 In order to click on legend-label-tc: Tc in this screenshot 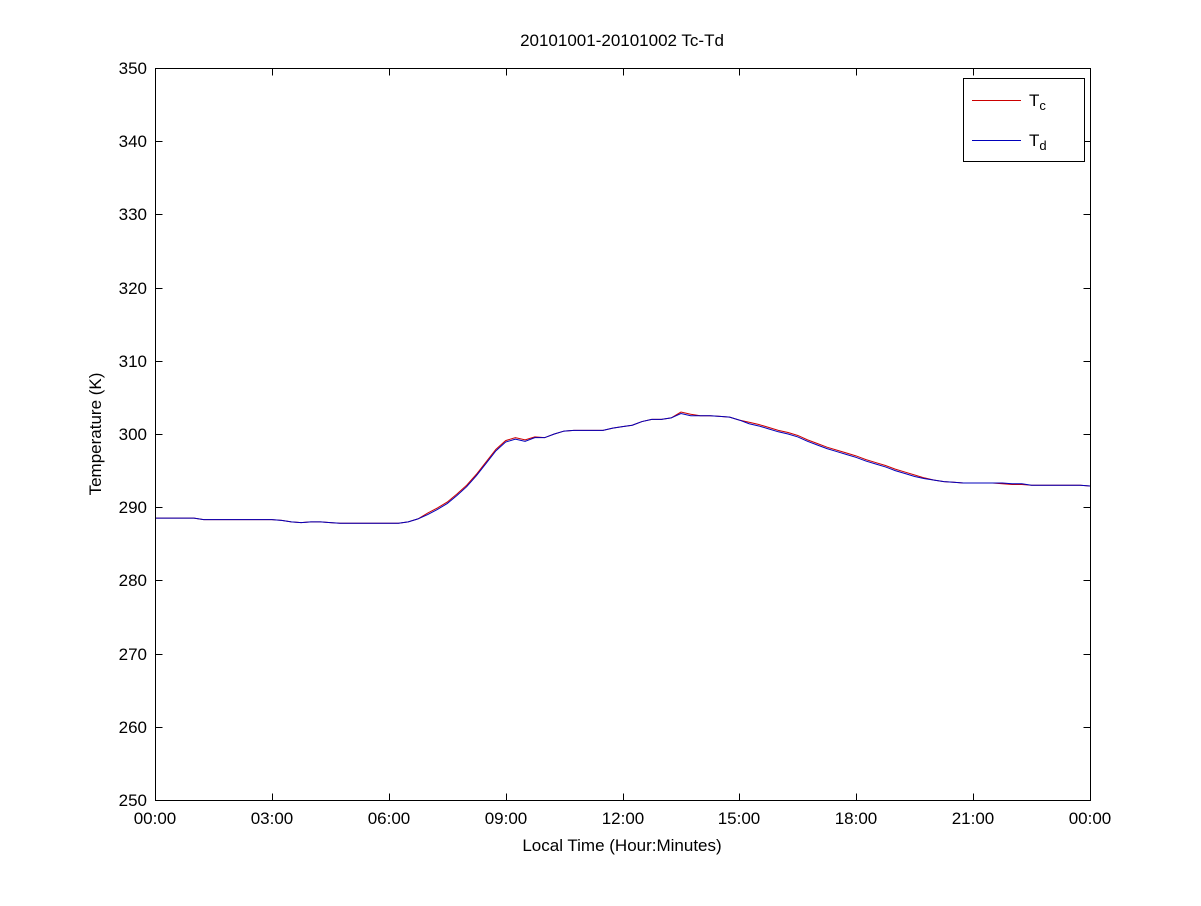, I will do `click(1037, 102)`.